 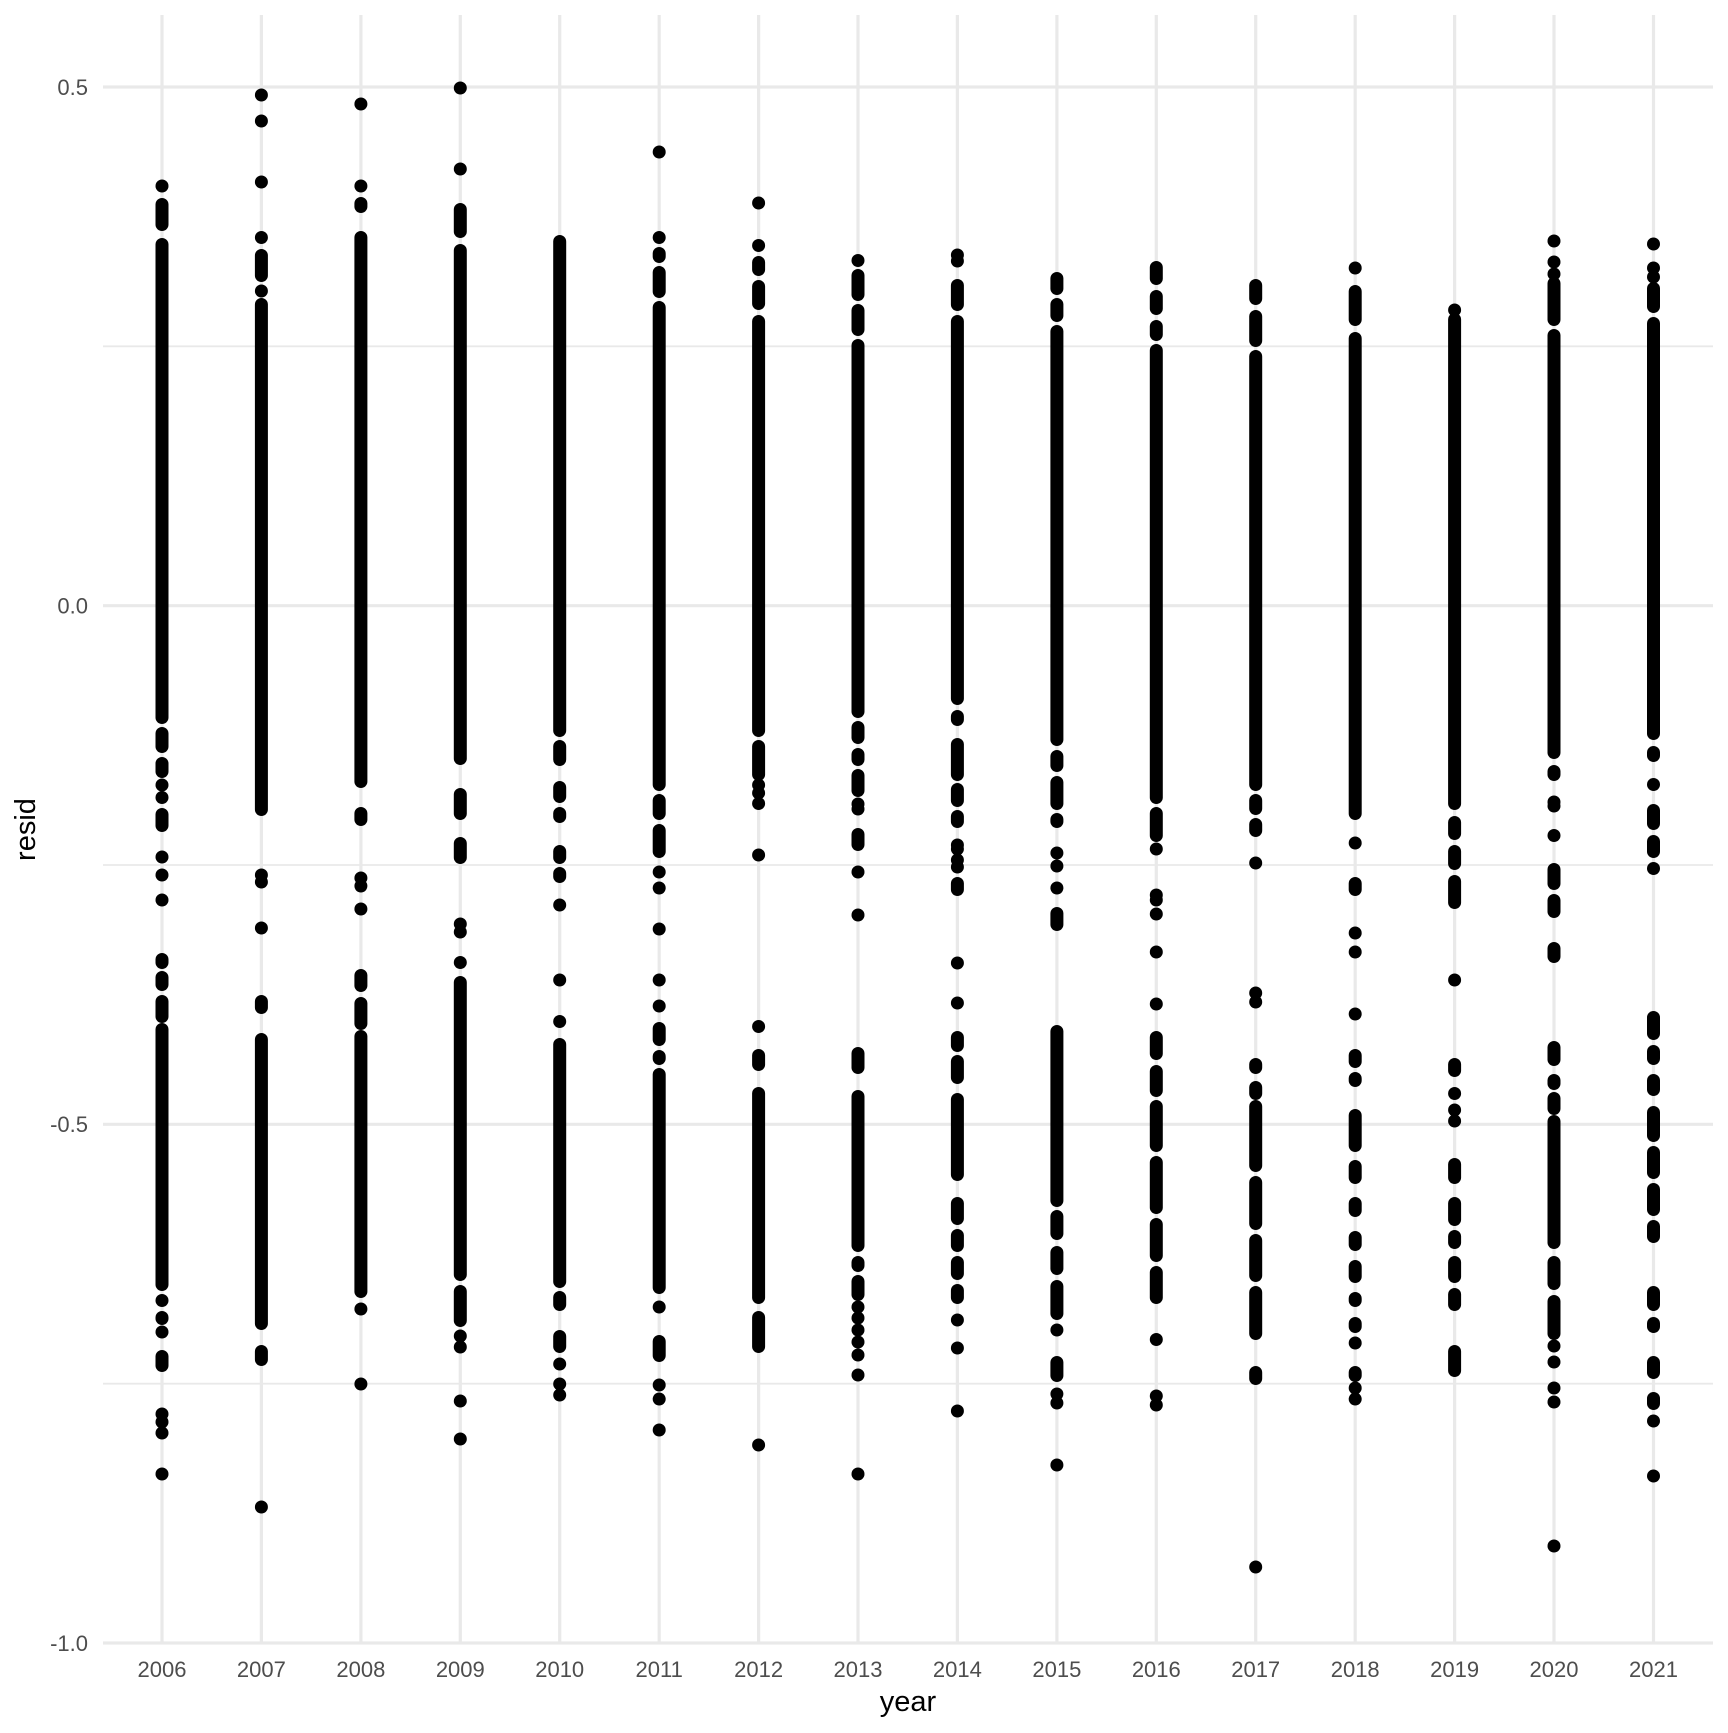 What do you see at coordinates (858, 1669) in the screenshot?
I see `svg-text: 2013` at bounding box center [858, 1669].